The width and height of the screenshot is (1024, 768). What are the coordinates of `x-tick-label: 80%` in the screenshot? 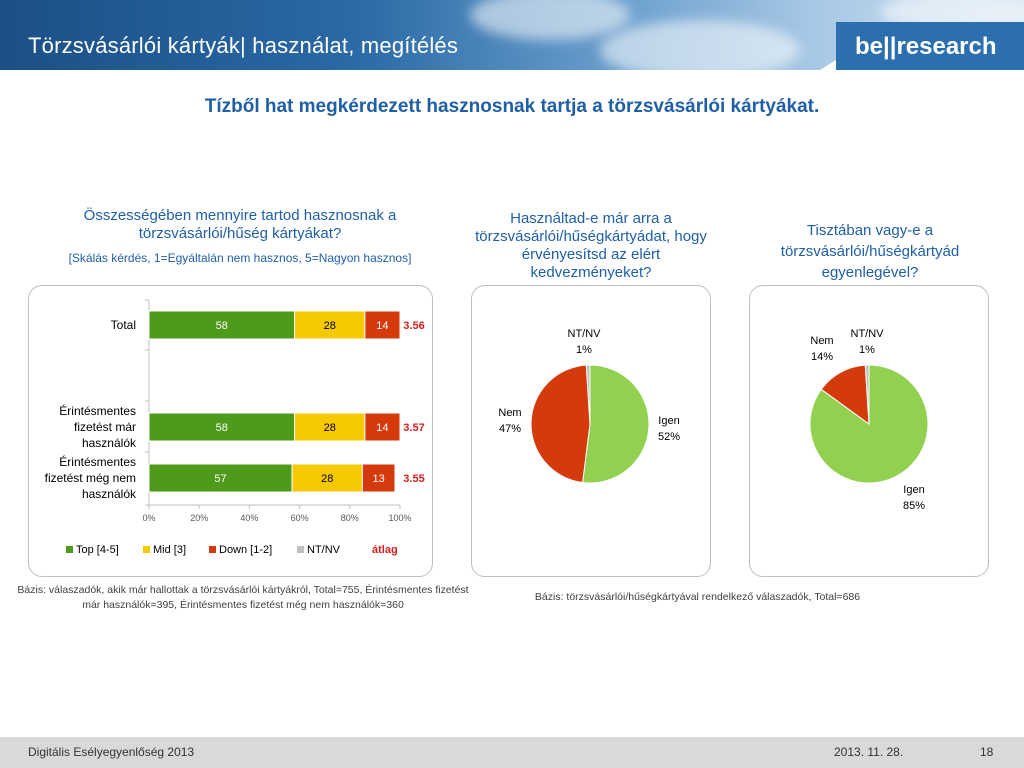 It's located at (350, 518).